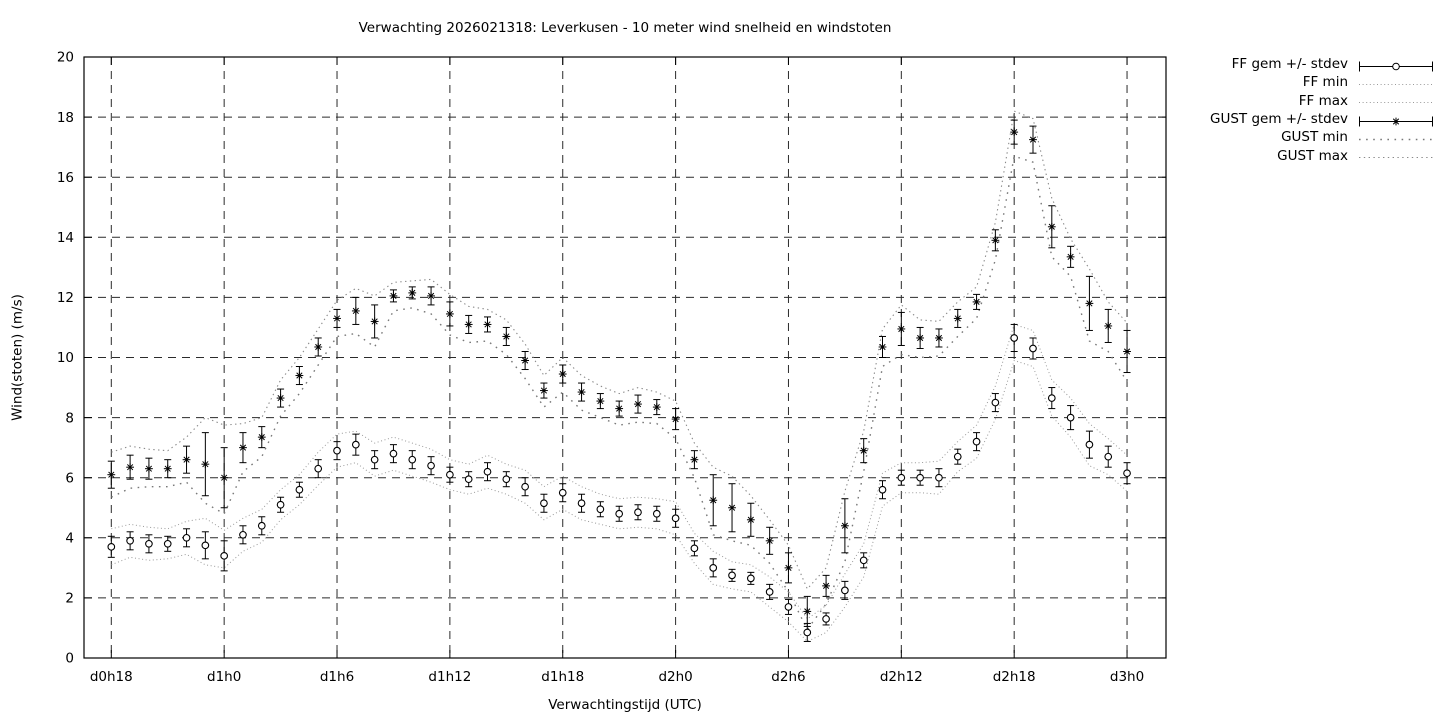 Image resolution: width=1440 pixels, height=720 pixels. What do you see at coordinates (562, 677) in the screenshot?
I see `svg-text: d1h18` at bounding box center [562, 677].